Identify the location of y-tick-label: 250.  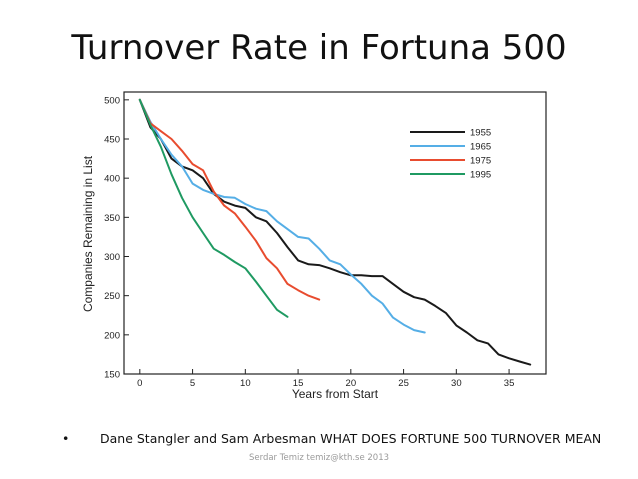
(112, 296).